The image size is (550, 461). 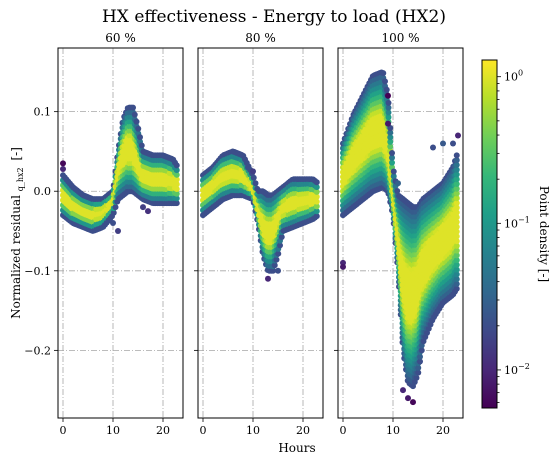 I want to click on colorbar: Point density [-] 100 10⁻¹ 10⁻², so click(x=515, y=234).